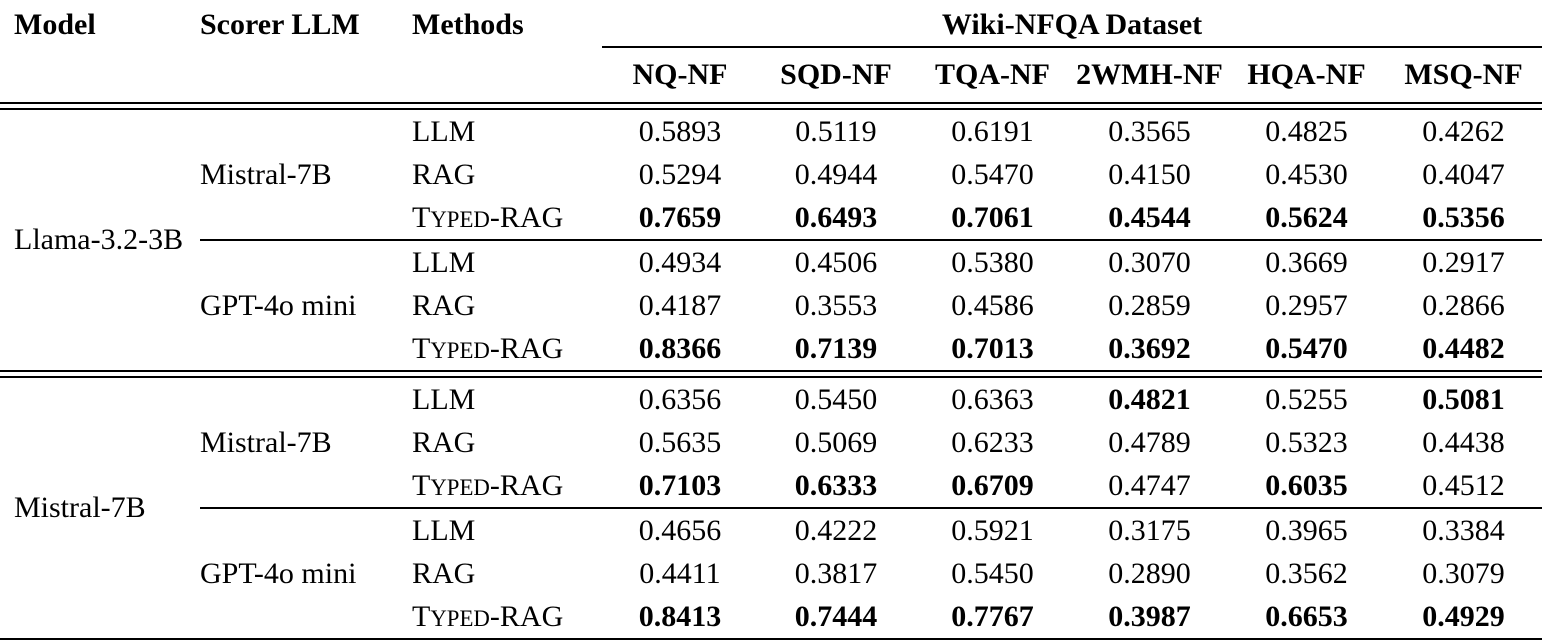  What do you see at coordinates (306, 304) in the screenshot?
I see `scorer-cell-gpt-4o-mini: GPT-4o mini` at bounding box center [306, 304].